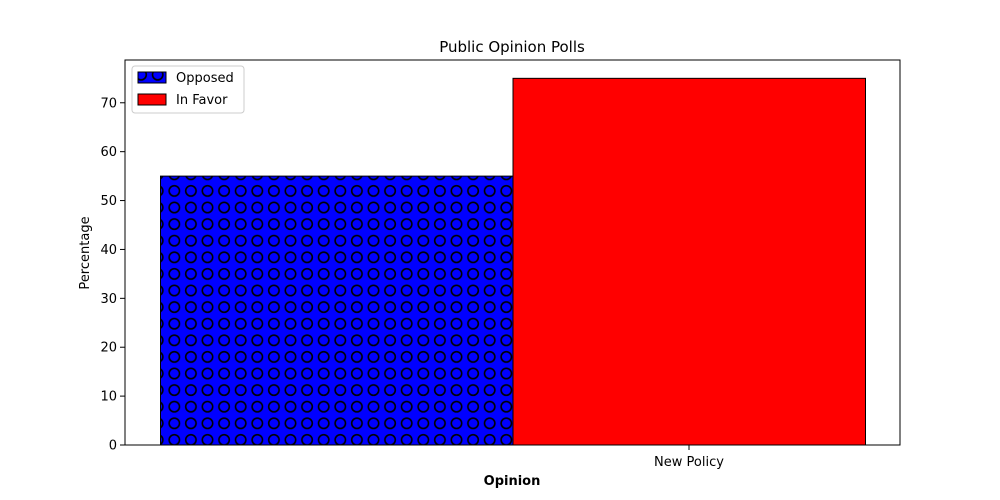 This screenshot has width=1000, height=500. Describe the element at coordinates (108, 103) in the screenshot. I see `y-tick-label: 70` at that location.